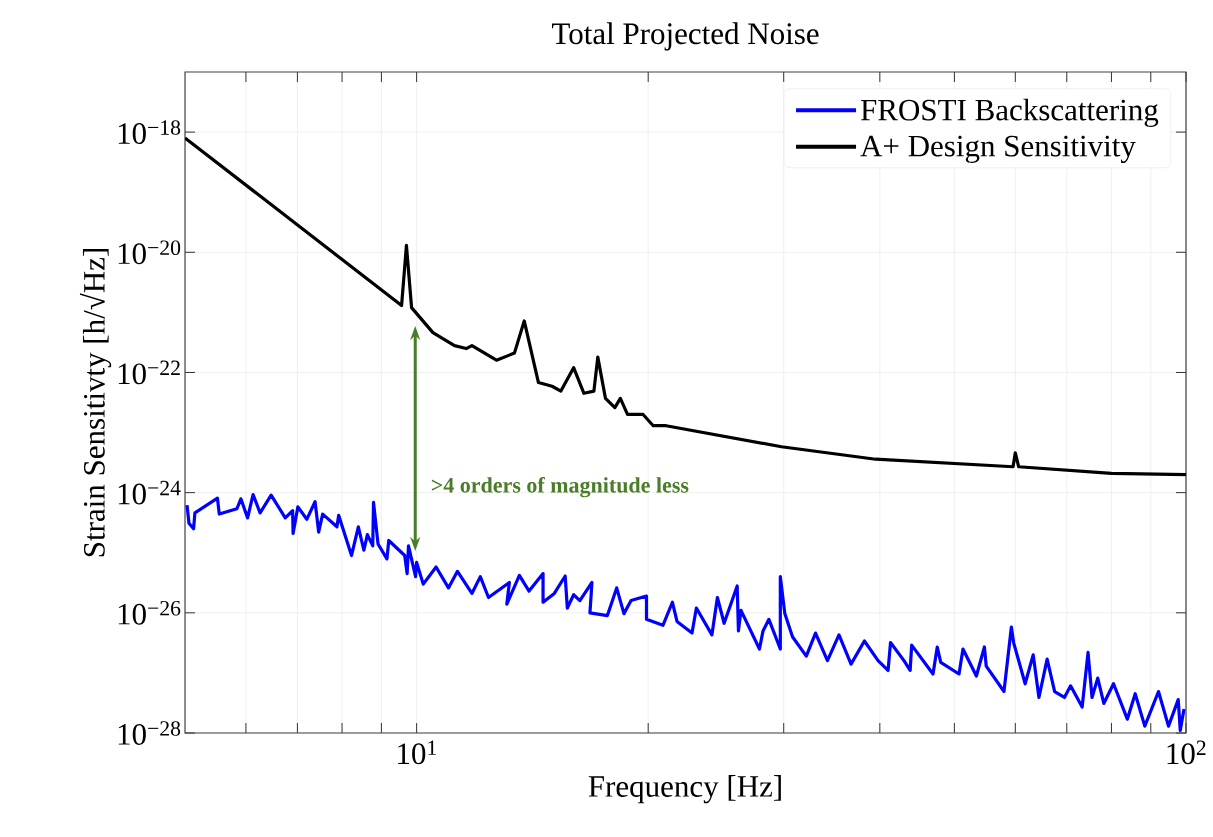 This screenshot has height=837, width=1213. I want to click on x-axis-title: Frequency [Hz], so click(684, 789).